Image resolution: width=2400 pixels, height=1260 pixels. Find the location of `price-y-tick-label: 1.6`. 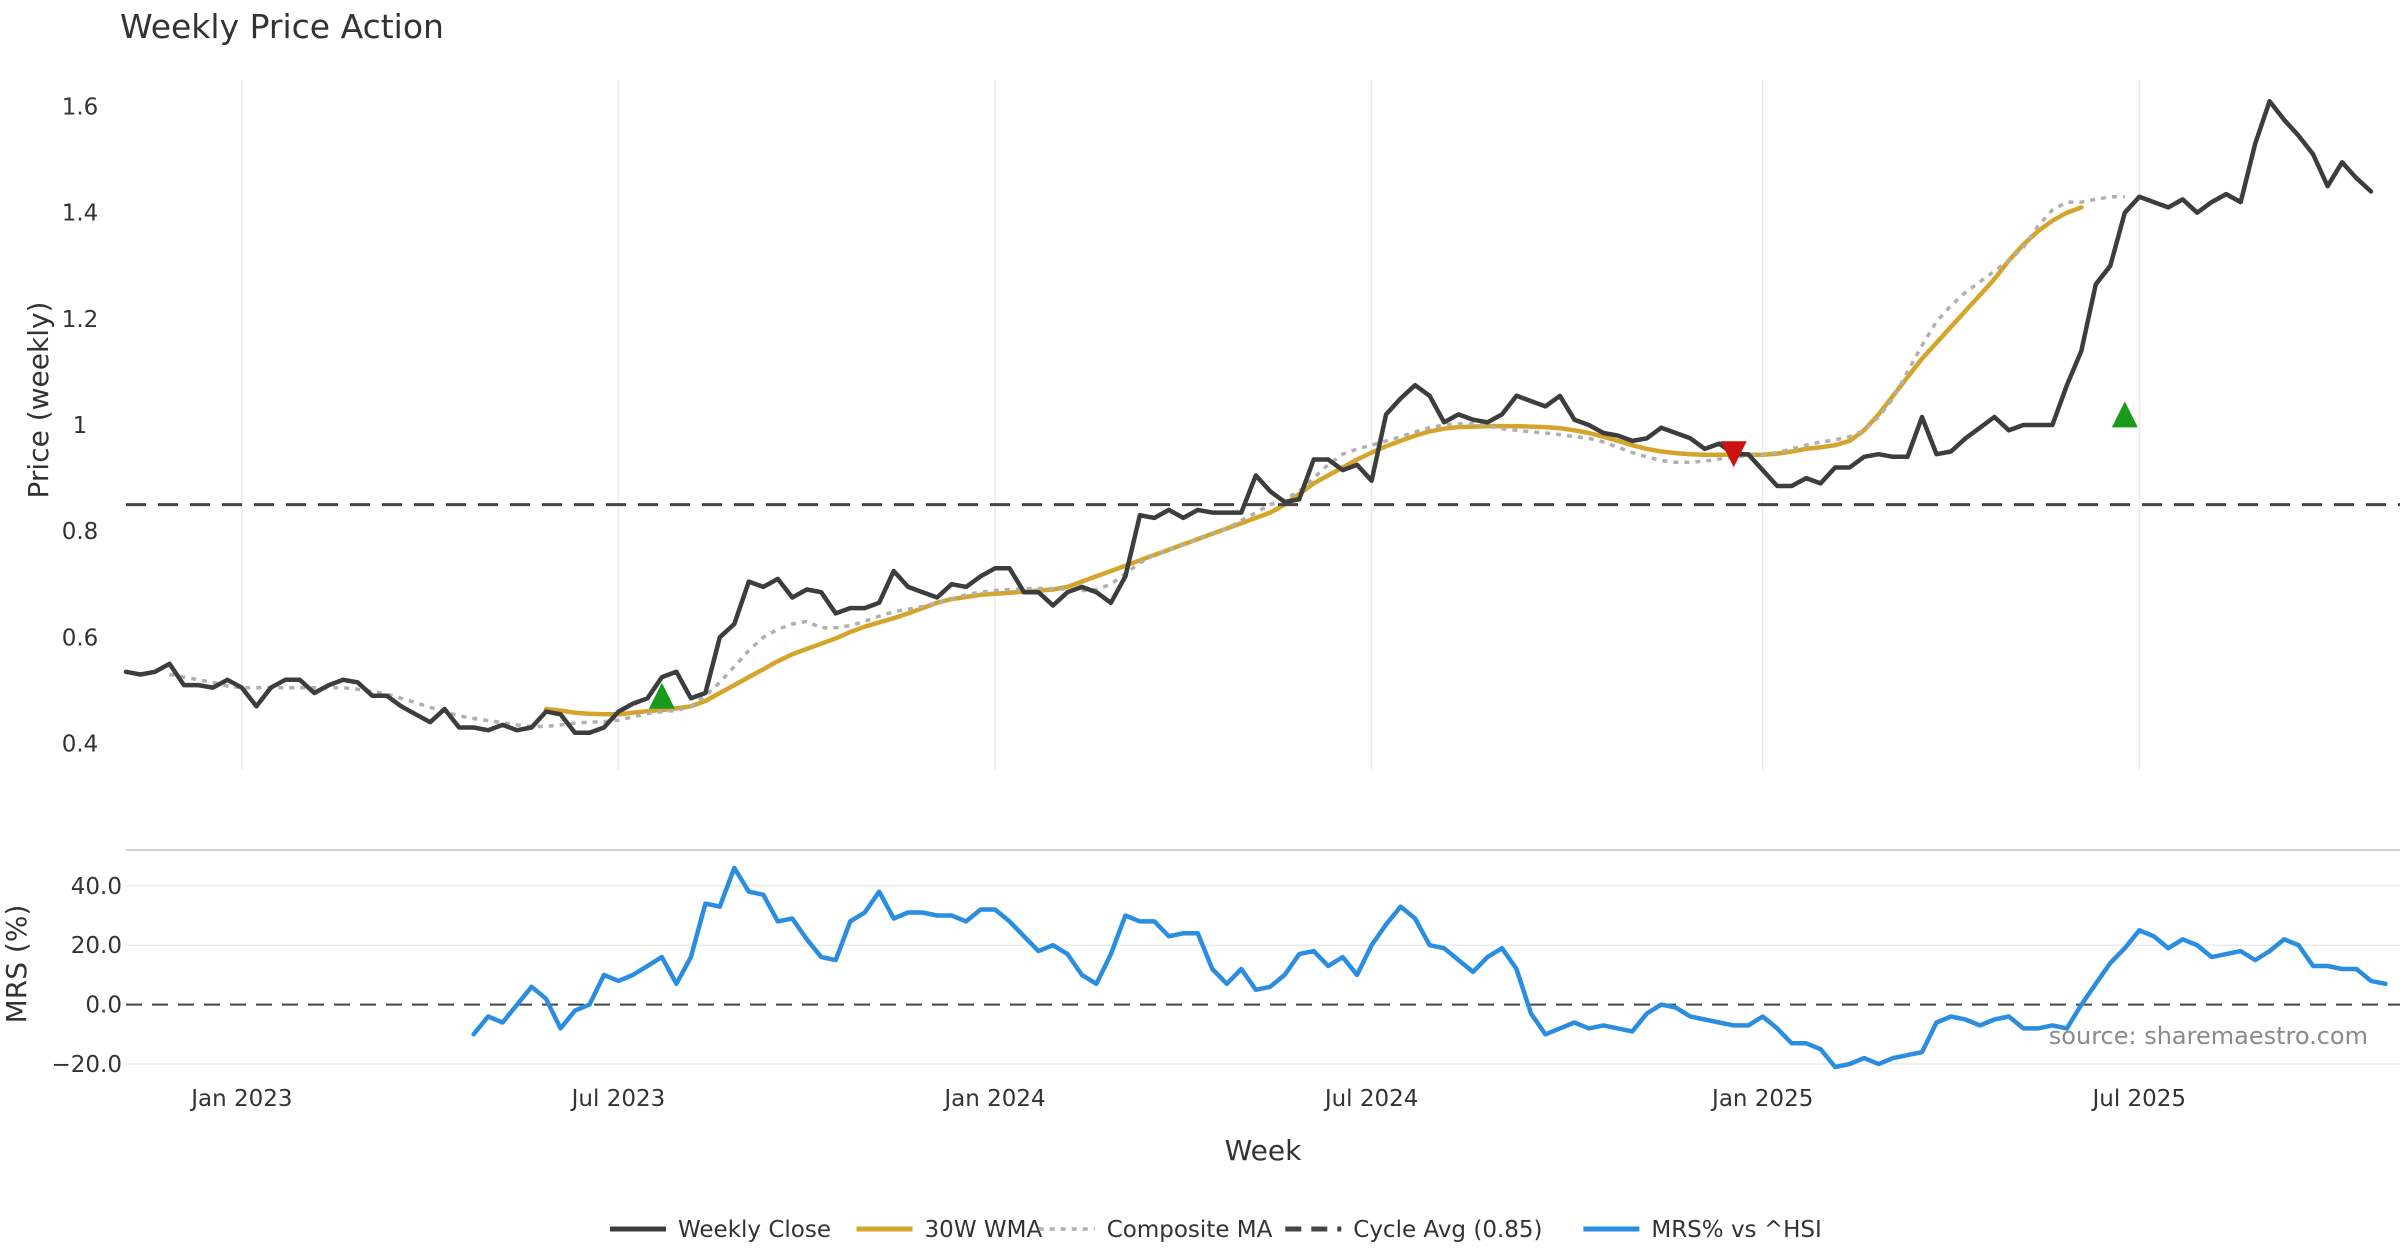

price-y-tick-label: 1.6 is located at coordinates (80, 108).